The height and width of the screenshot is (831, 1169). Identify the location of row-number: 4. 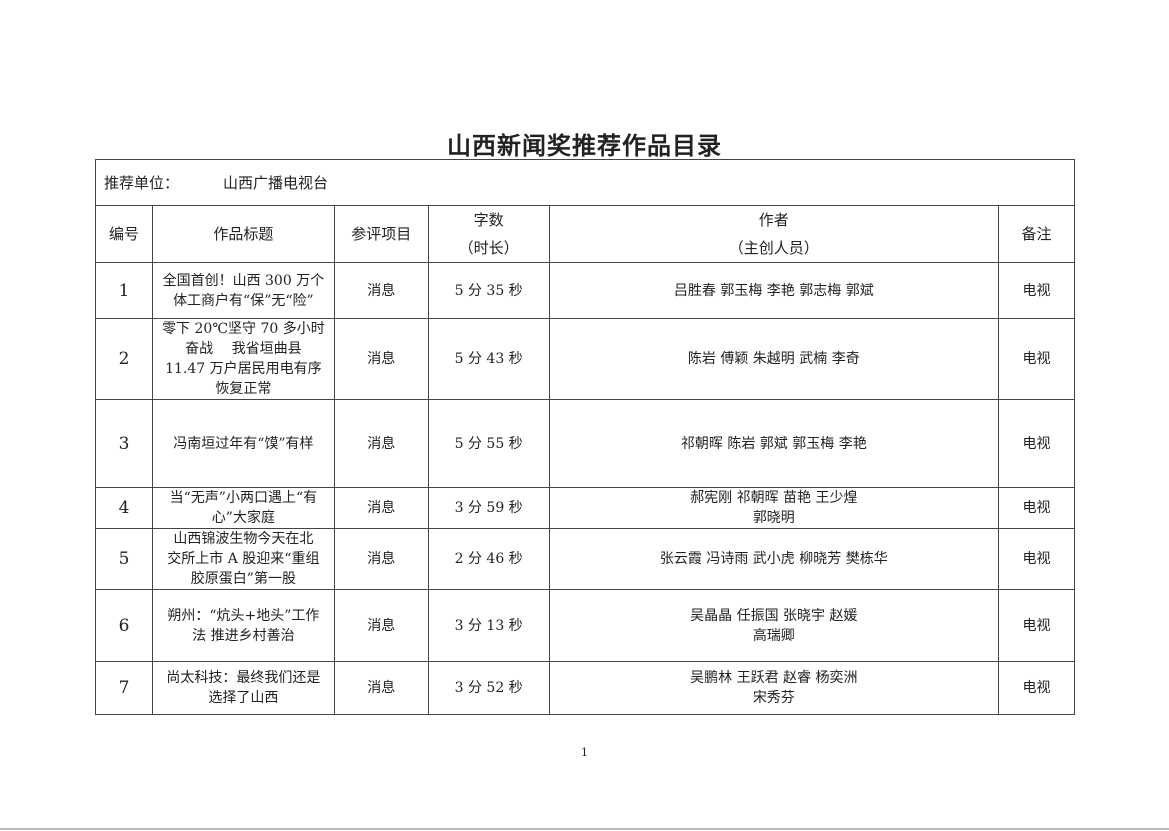
(124, 508).